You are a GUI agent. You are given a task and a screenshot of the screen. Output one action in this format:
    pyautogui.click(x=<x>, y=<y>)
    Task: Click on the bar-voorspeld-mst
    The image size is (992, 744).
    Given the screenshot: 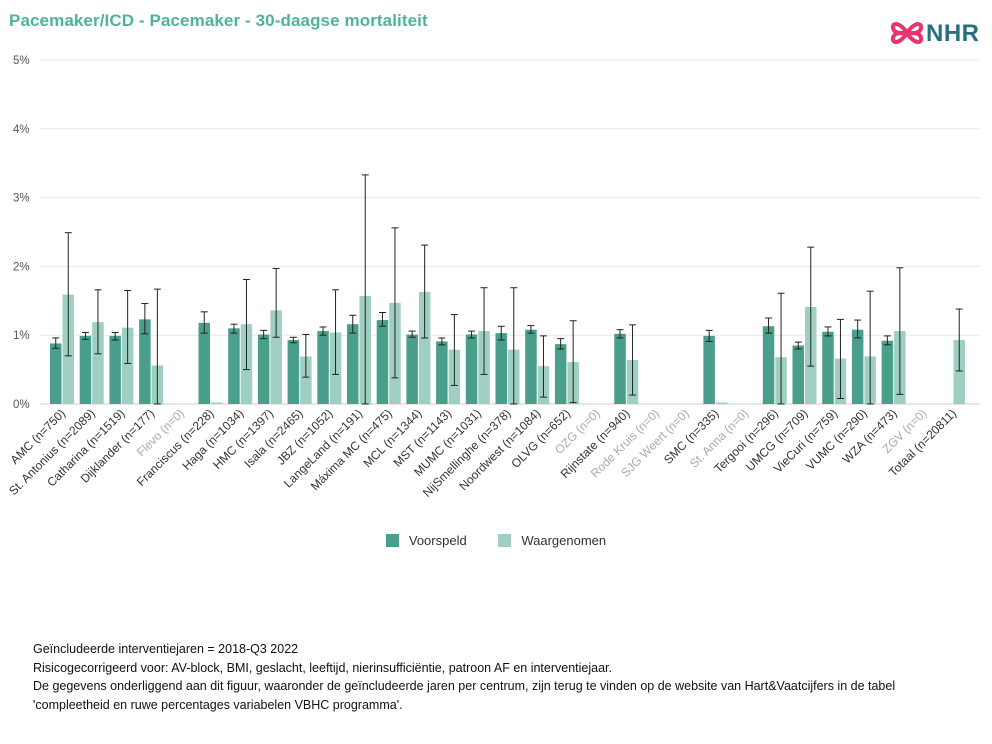 What is the action you would take?
    pyautogui.click(x=442, y=372)
    